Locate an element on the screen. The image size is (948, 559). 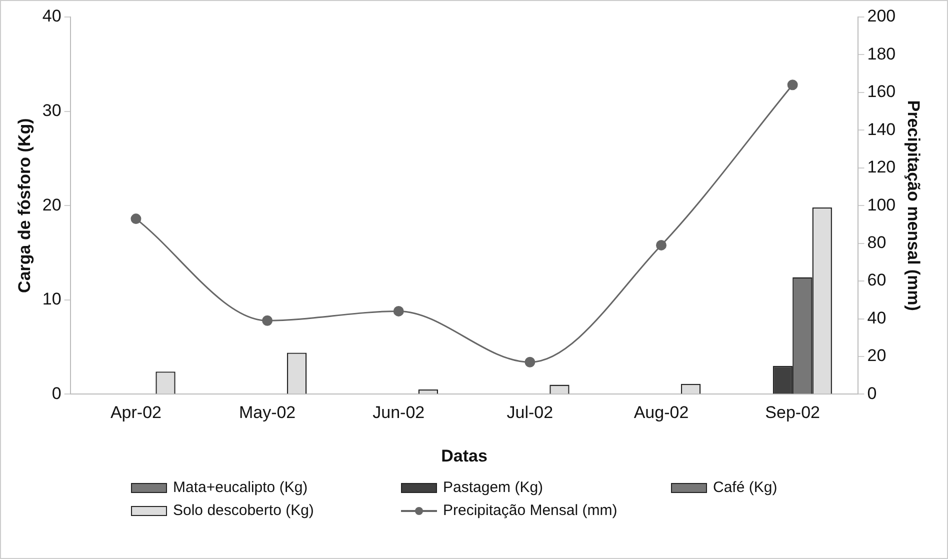
y-tick-label: 20 is located at coordinates (52, 204).